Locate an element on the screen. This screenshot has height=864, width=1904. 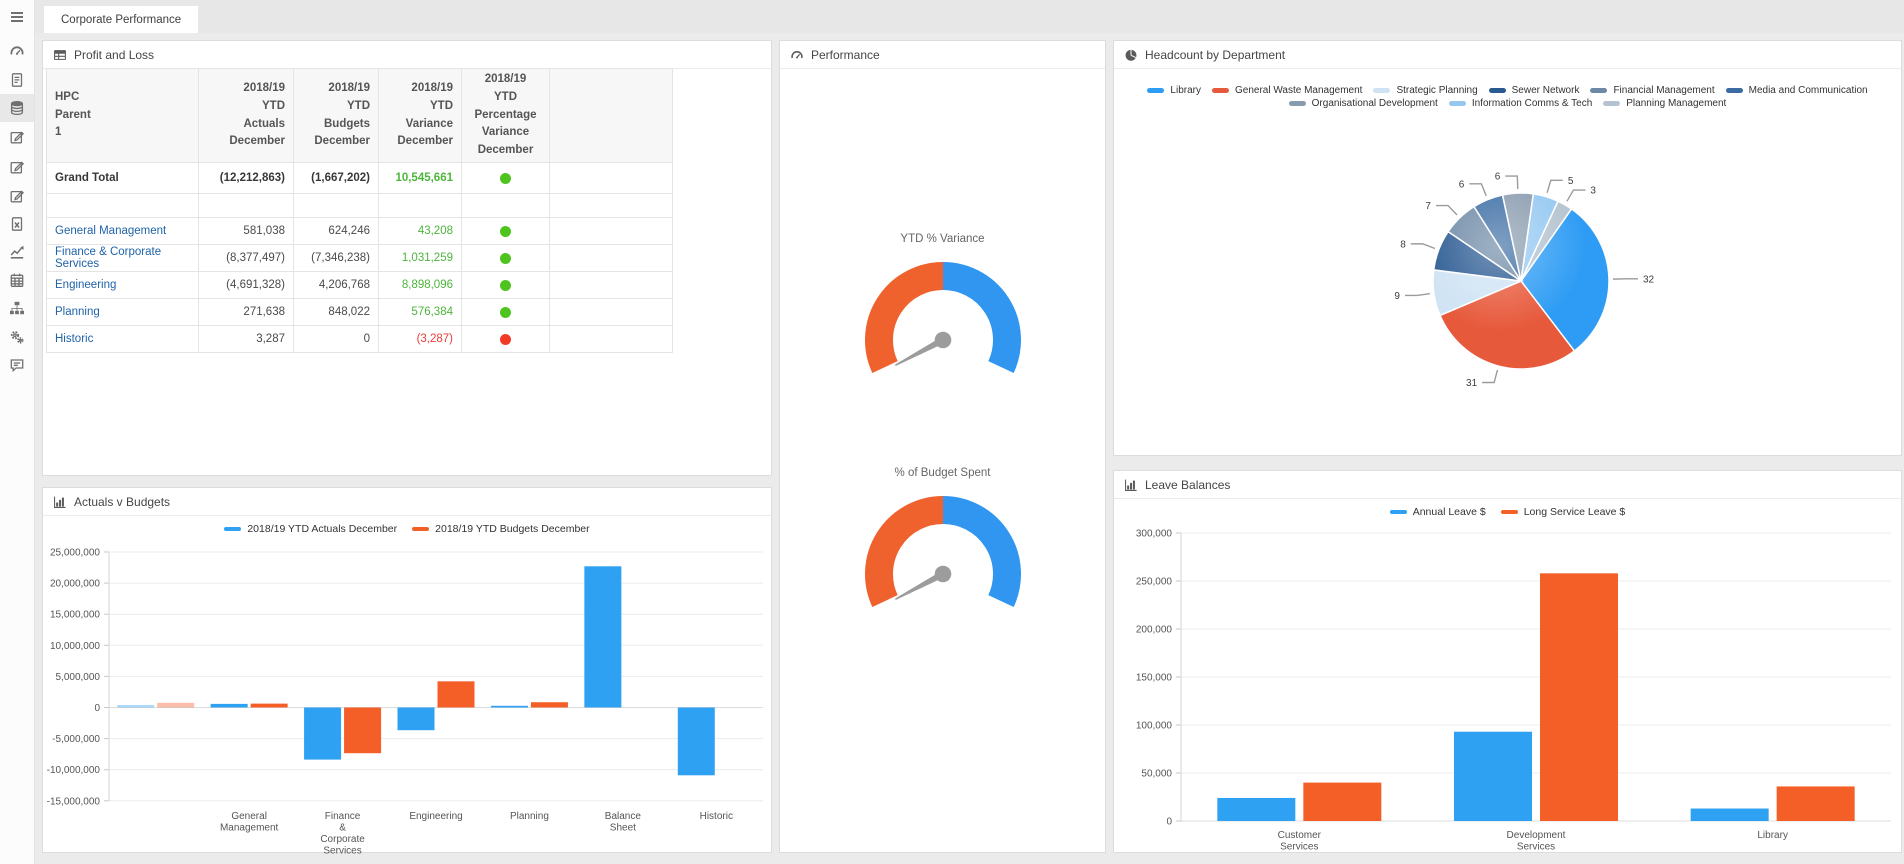
bar-chart-icon is located at coordinates (1131, 485).